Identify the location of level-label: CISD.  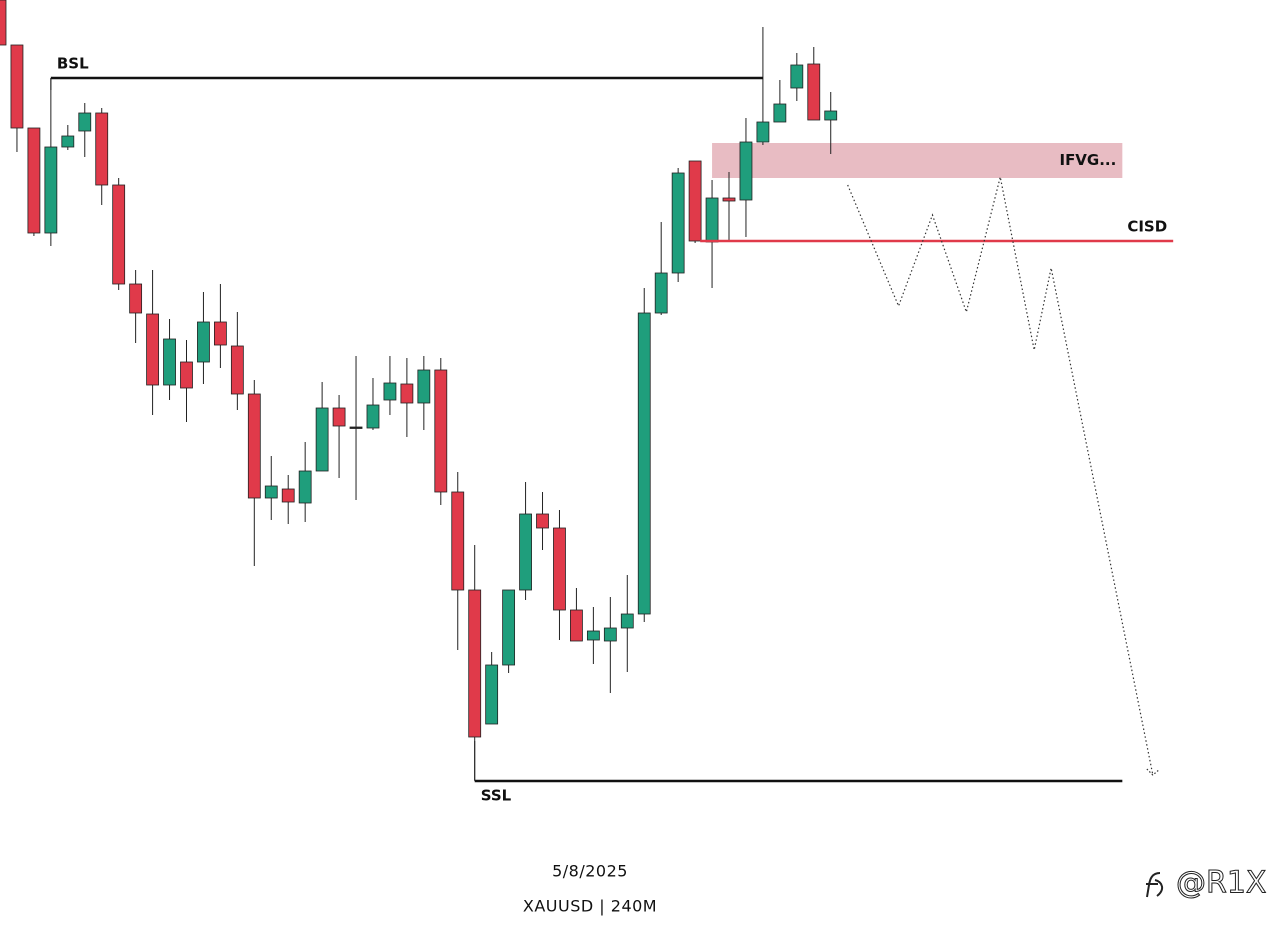
(1147, 227).